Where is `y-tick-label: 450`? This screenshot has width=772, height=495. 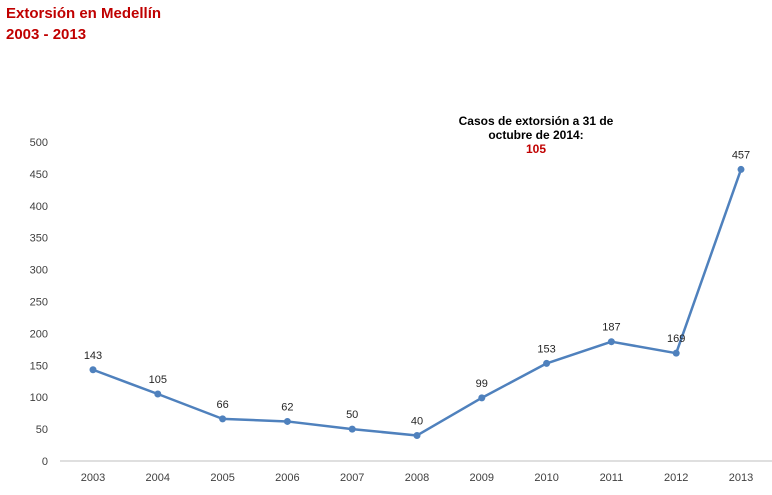
y-tick-label: 450 is located at coordinates (39, 175).